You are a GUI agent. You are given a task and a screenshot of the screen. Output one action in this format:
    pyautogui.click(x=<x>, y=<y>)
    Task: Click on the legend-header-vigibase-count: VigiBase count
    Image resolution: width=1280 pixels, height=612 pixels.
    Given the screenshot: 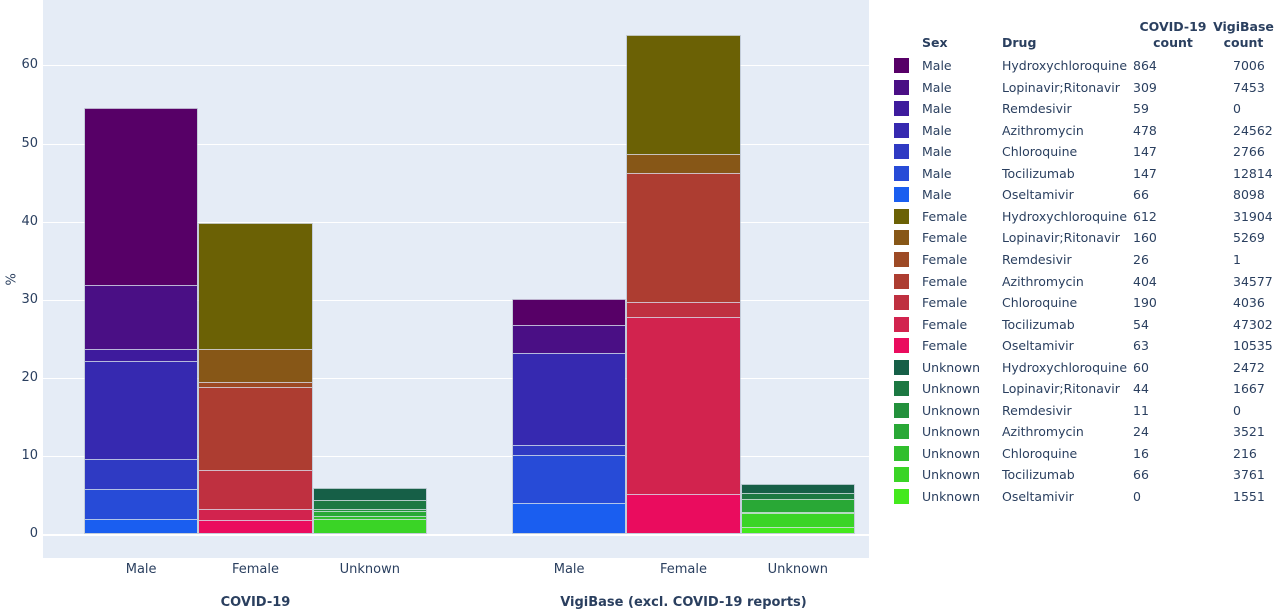 What is the action you would take?
    pyautogui.click(x=1243, y=34)
    